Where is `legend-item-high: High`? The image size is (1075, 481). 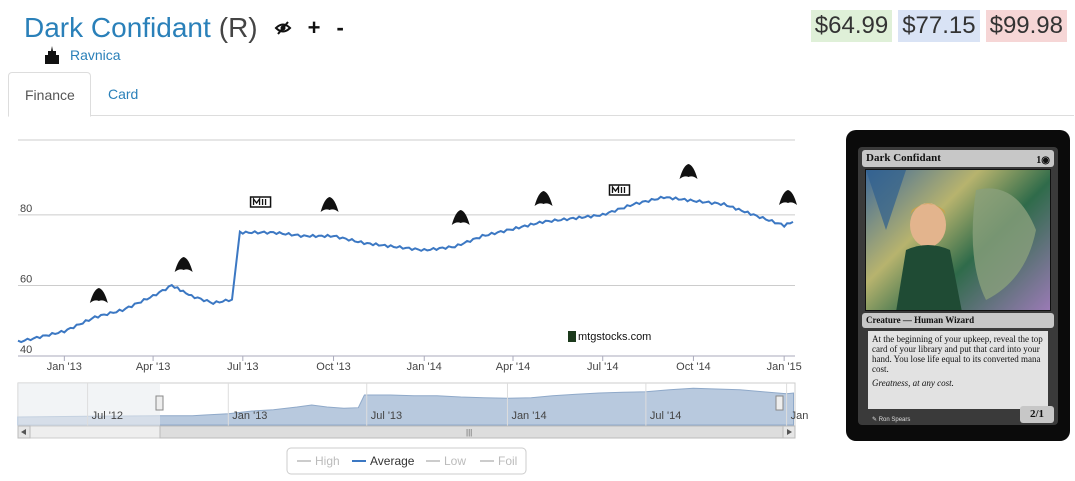
legend-item-high: High is located at coordinates (318, 461).